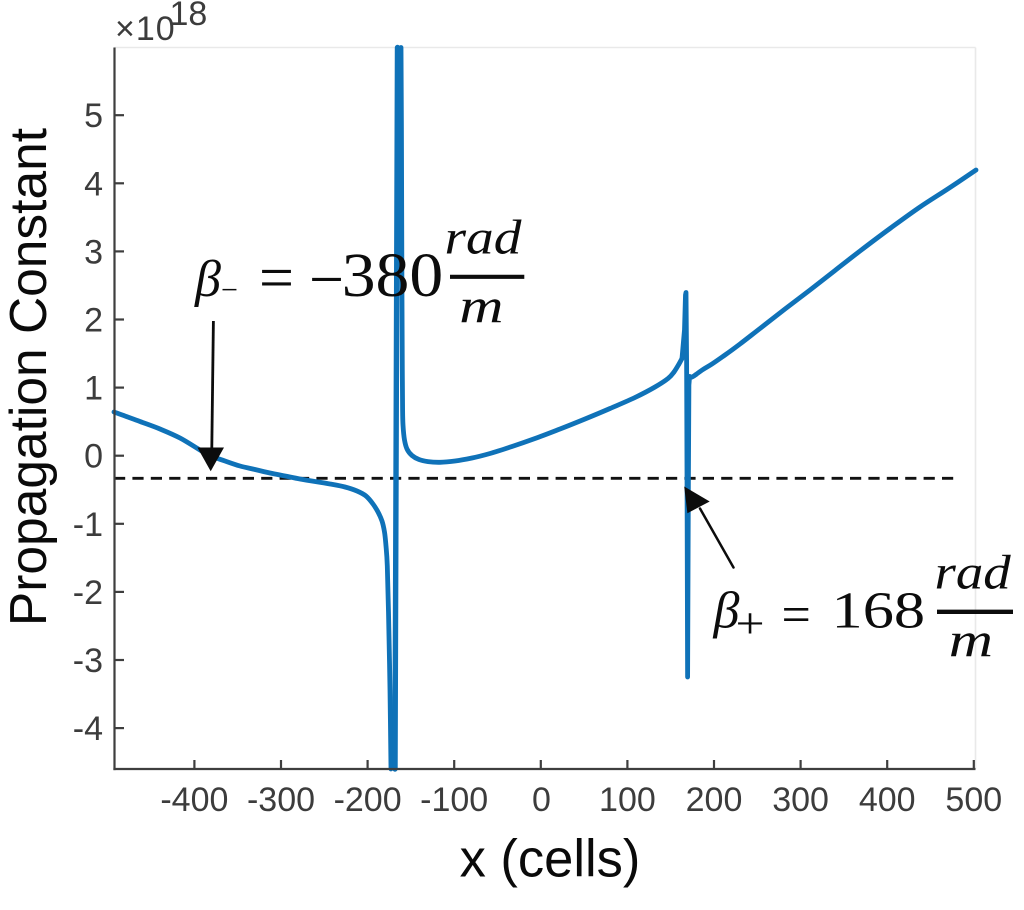 The height and width of the screenshot is (910, 1024). What do you see at coordinates (189, 16) in the screenshot?
I see `svg-text: 18` at bounding box center [189, 16].